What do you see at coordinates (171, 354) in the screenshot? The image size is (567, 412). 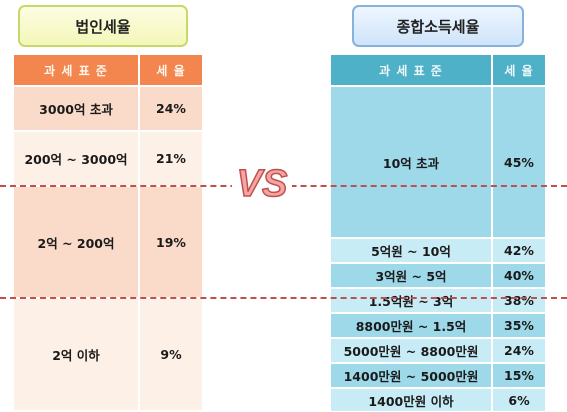 I see `left-row-4-rate: 9%` at bounding box center [171, 354].